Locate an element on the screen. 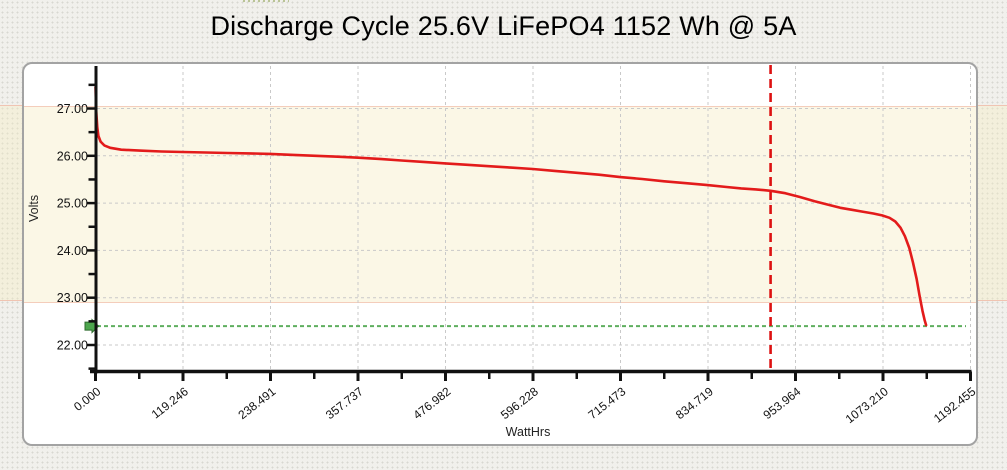 Image resolution: width=1007 pixels, height=470 pixels. x-axis-title: WattHrs is located at coordinates (528, 432).